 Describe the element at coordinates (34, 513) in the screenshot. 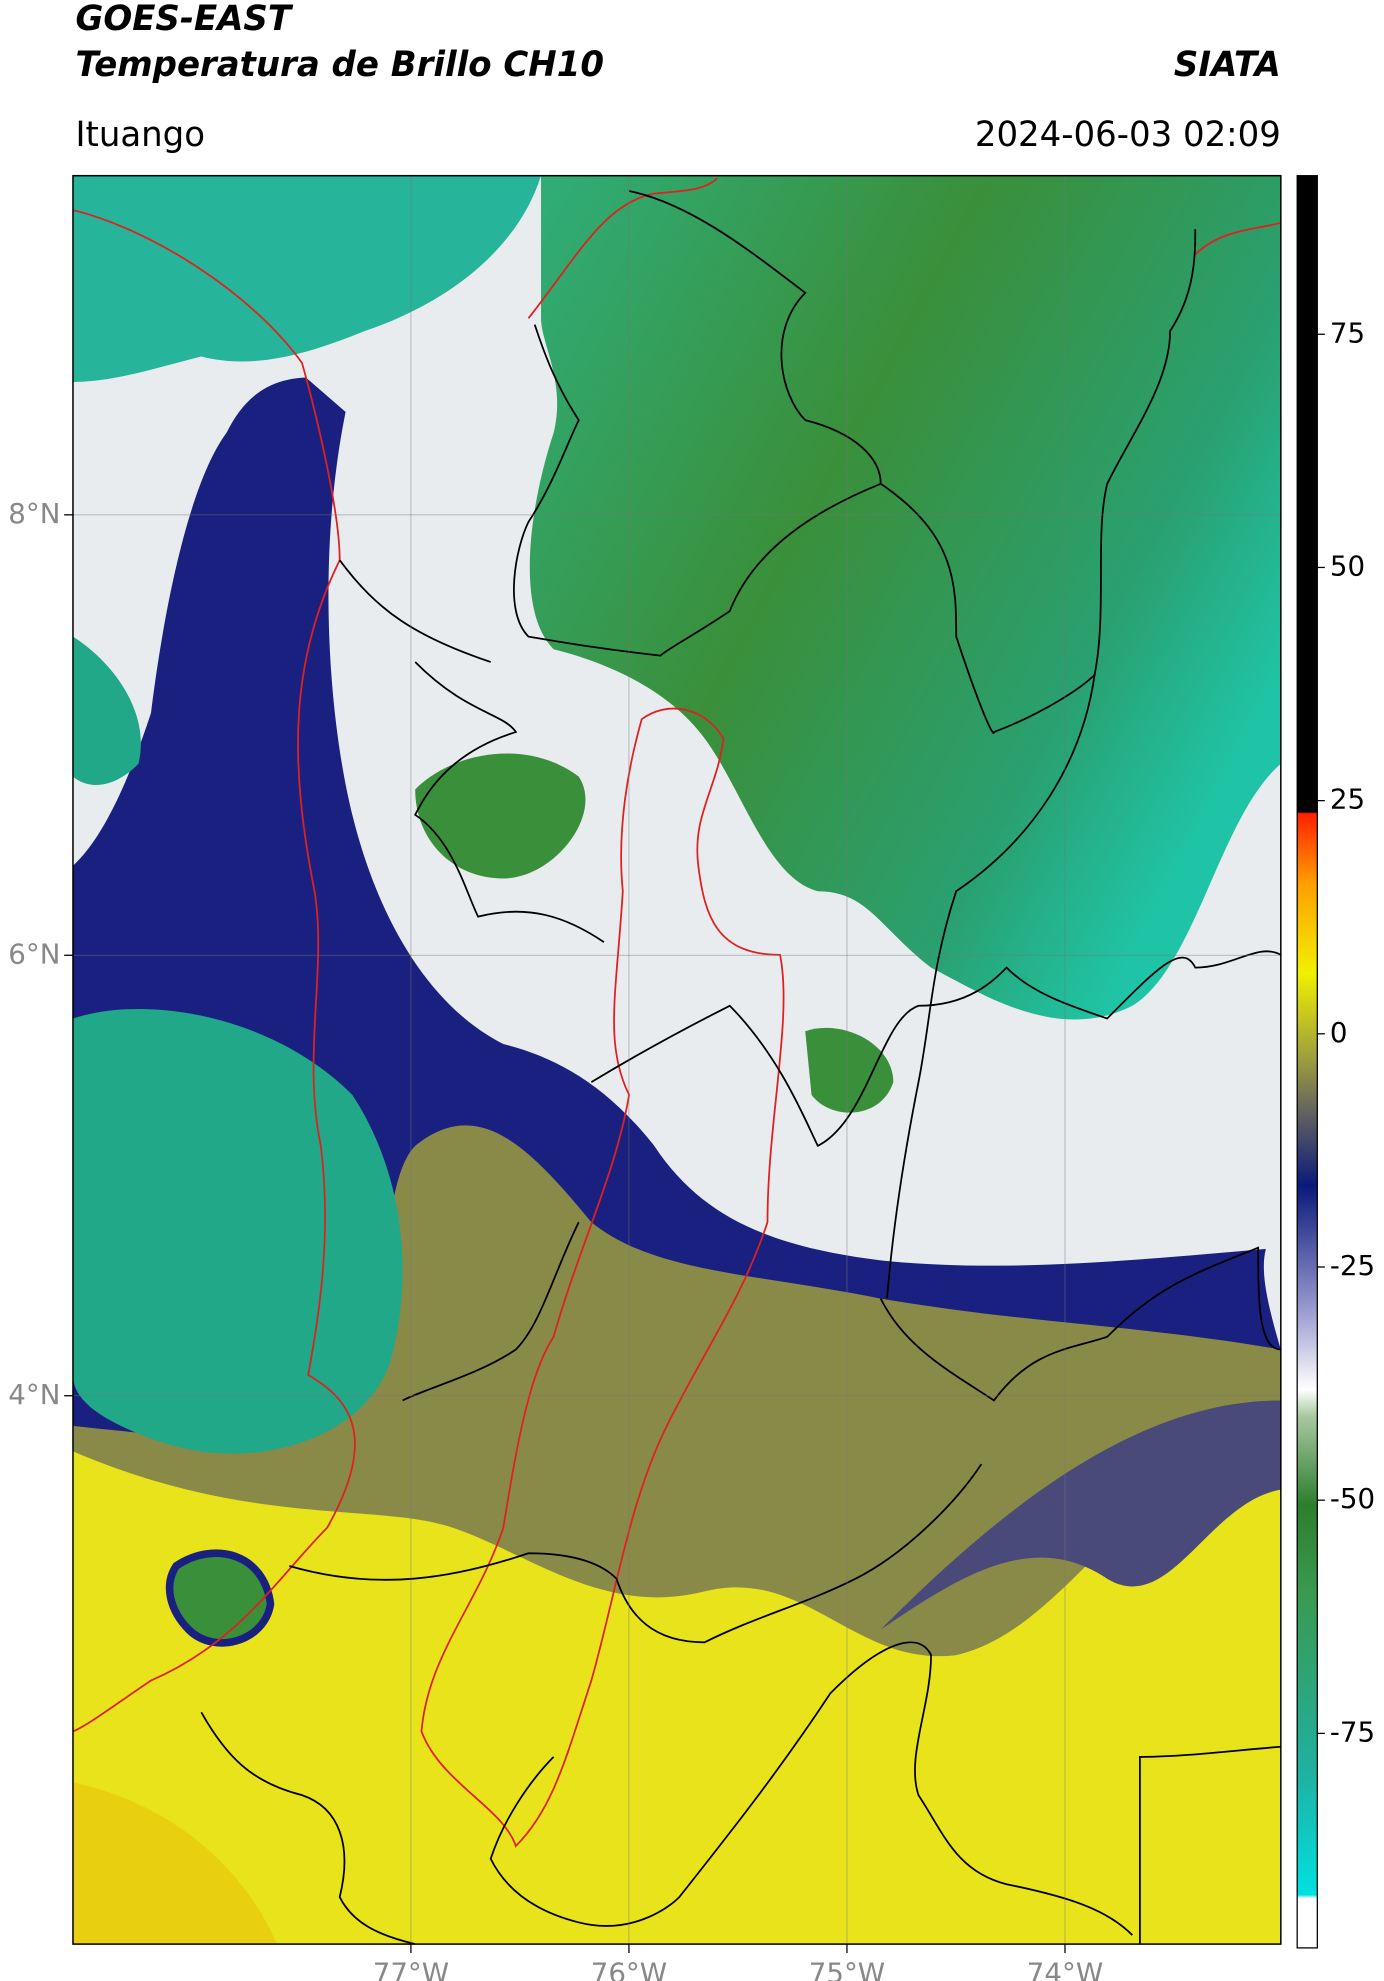

I see `y-tick-label: 8°N` at that location.